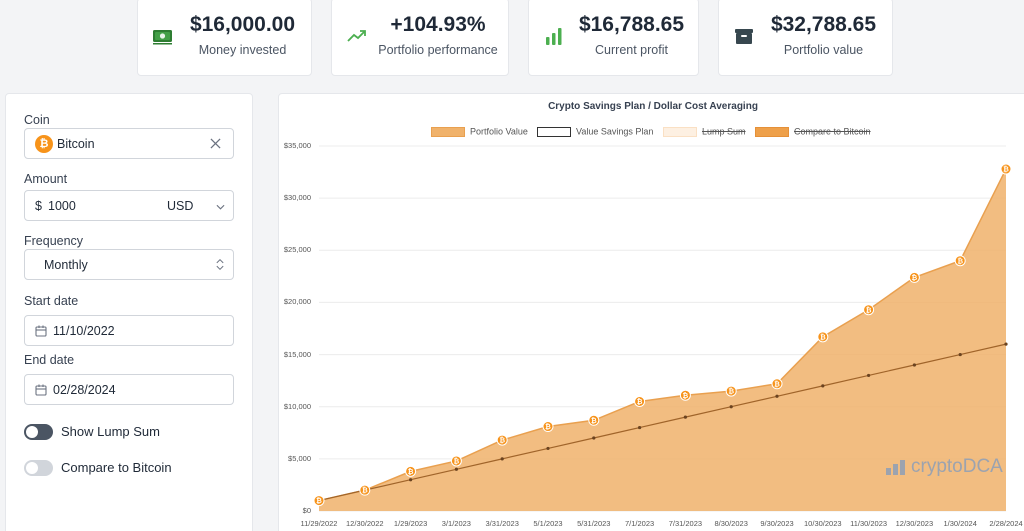 This screenshot has height=531, width=1024. What do you see at coordinates (438, 24) in the screenshot?
I see `portfolio-performance-value: +104.93%` at bounding box center [438, 24].